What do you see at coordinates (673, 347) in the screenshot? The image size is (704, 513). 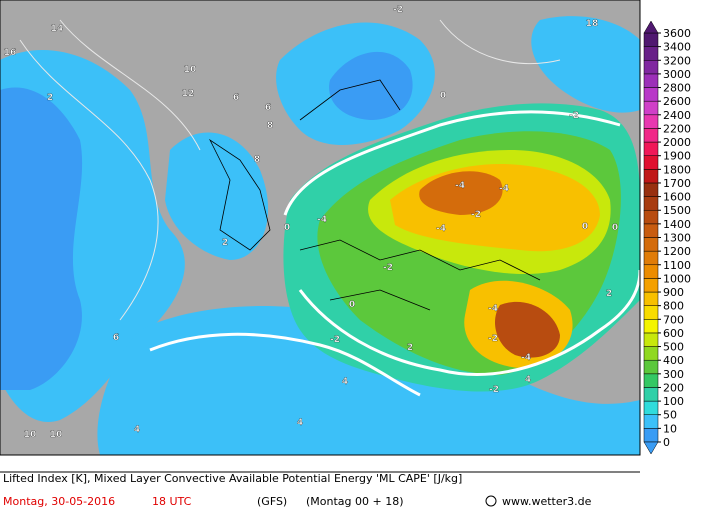 I see `legend-label: 500` at bounding box center [673, 347].